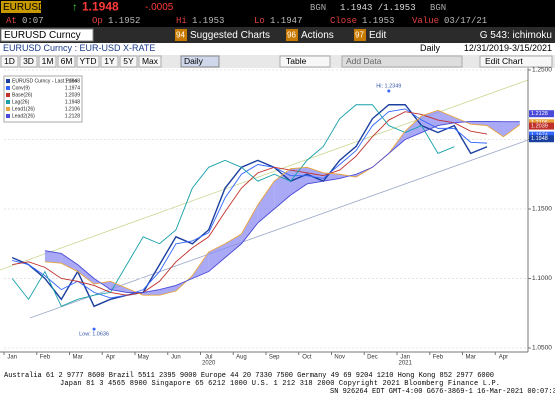 Image resolution: width=555 pixels, height=400 pixels. I want to click on actions-num: 96, so click(291, 35).